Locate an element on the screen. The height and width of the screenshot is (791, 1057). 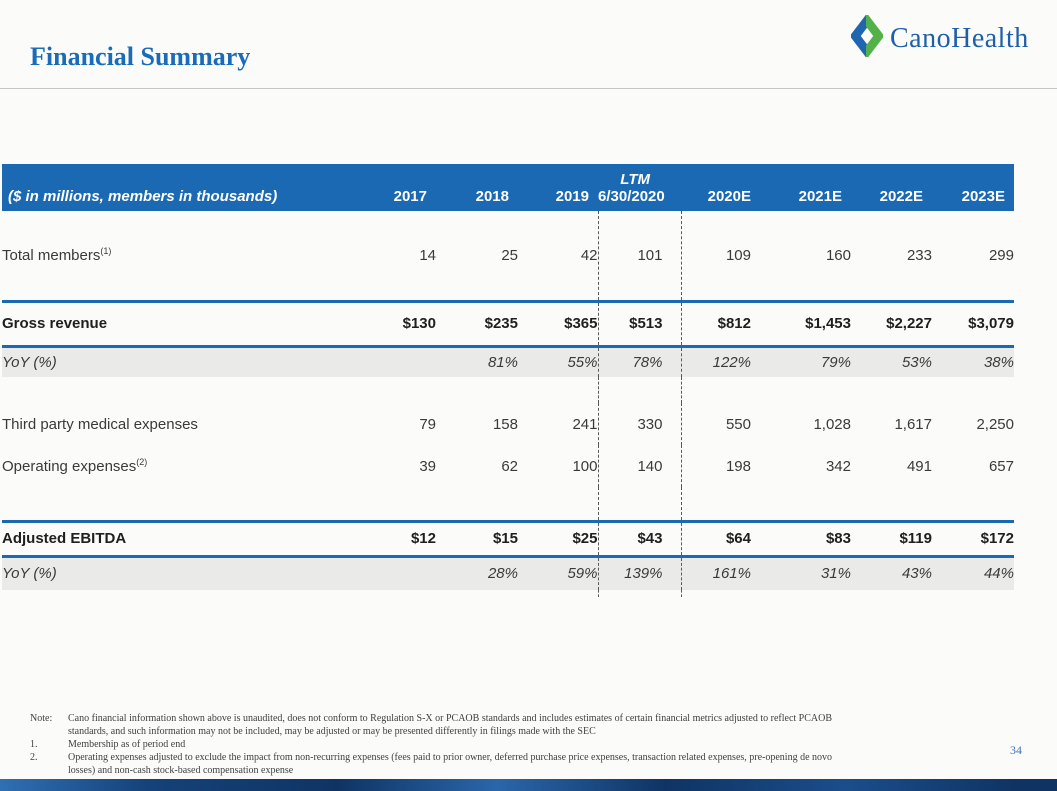
col-2017: 2017 is located at coordinates (410, 196).